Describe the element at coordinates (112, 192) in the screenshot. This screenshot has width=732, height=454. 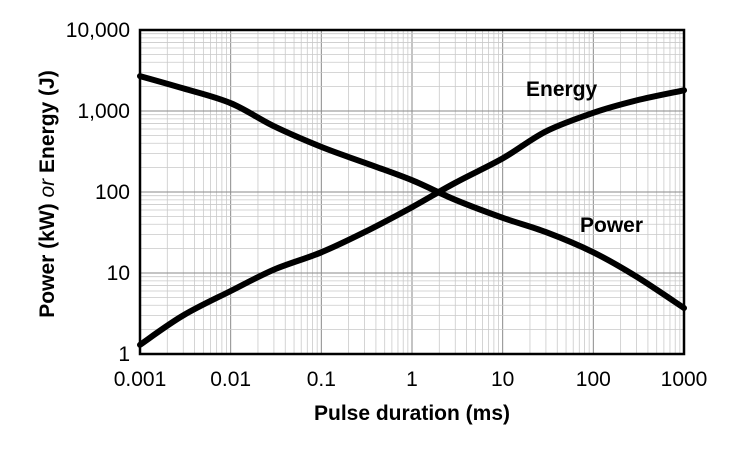
I see `y-tick-label: 100` at that location.